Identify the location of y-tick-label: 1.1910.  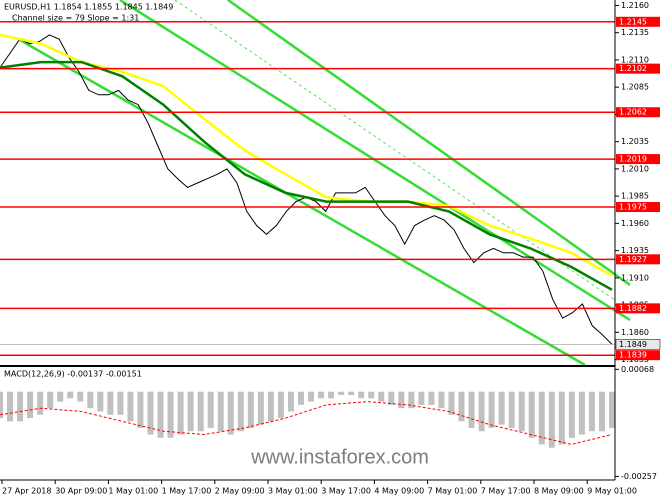
(635, 277).